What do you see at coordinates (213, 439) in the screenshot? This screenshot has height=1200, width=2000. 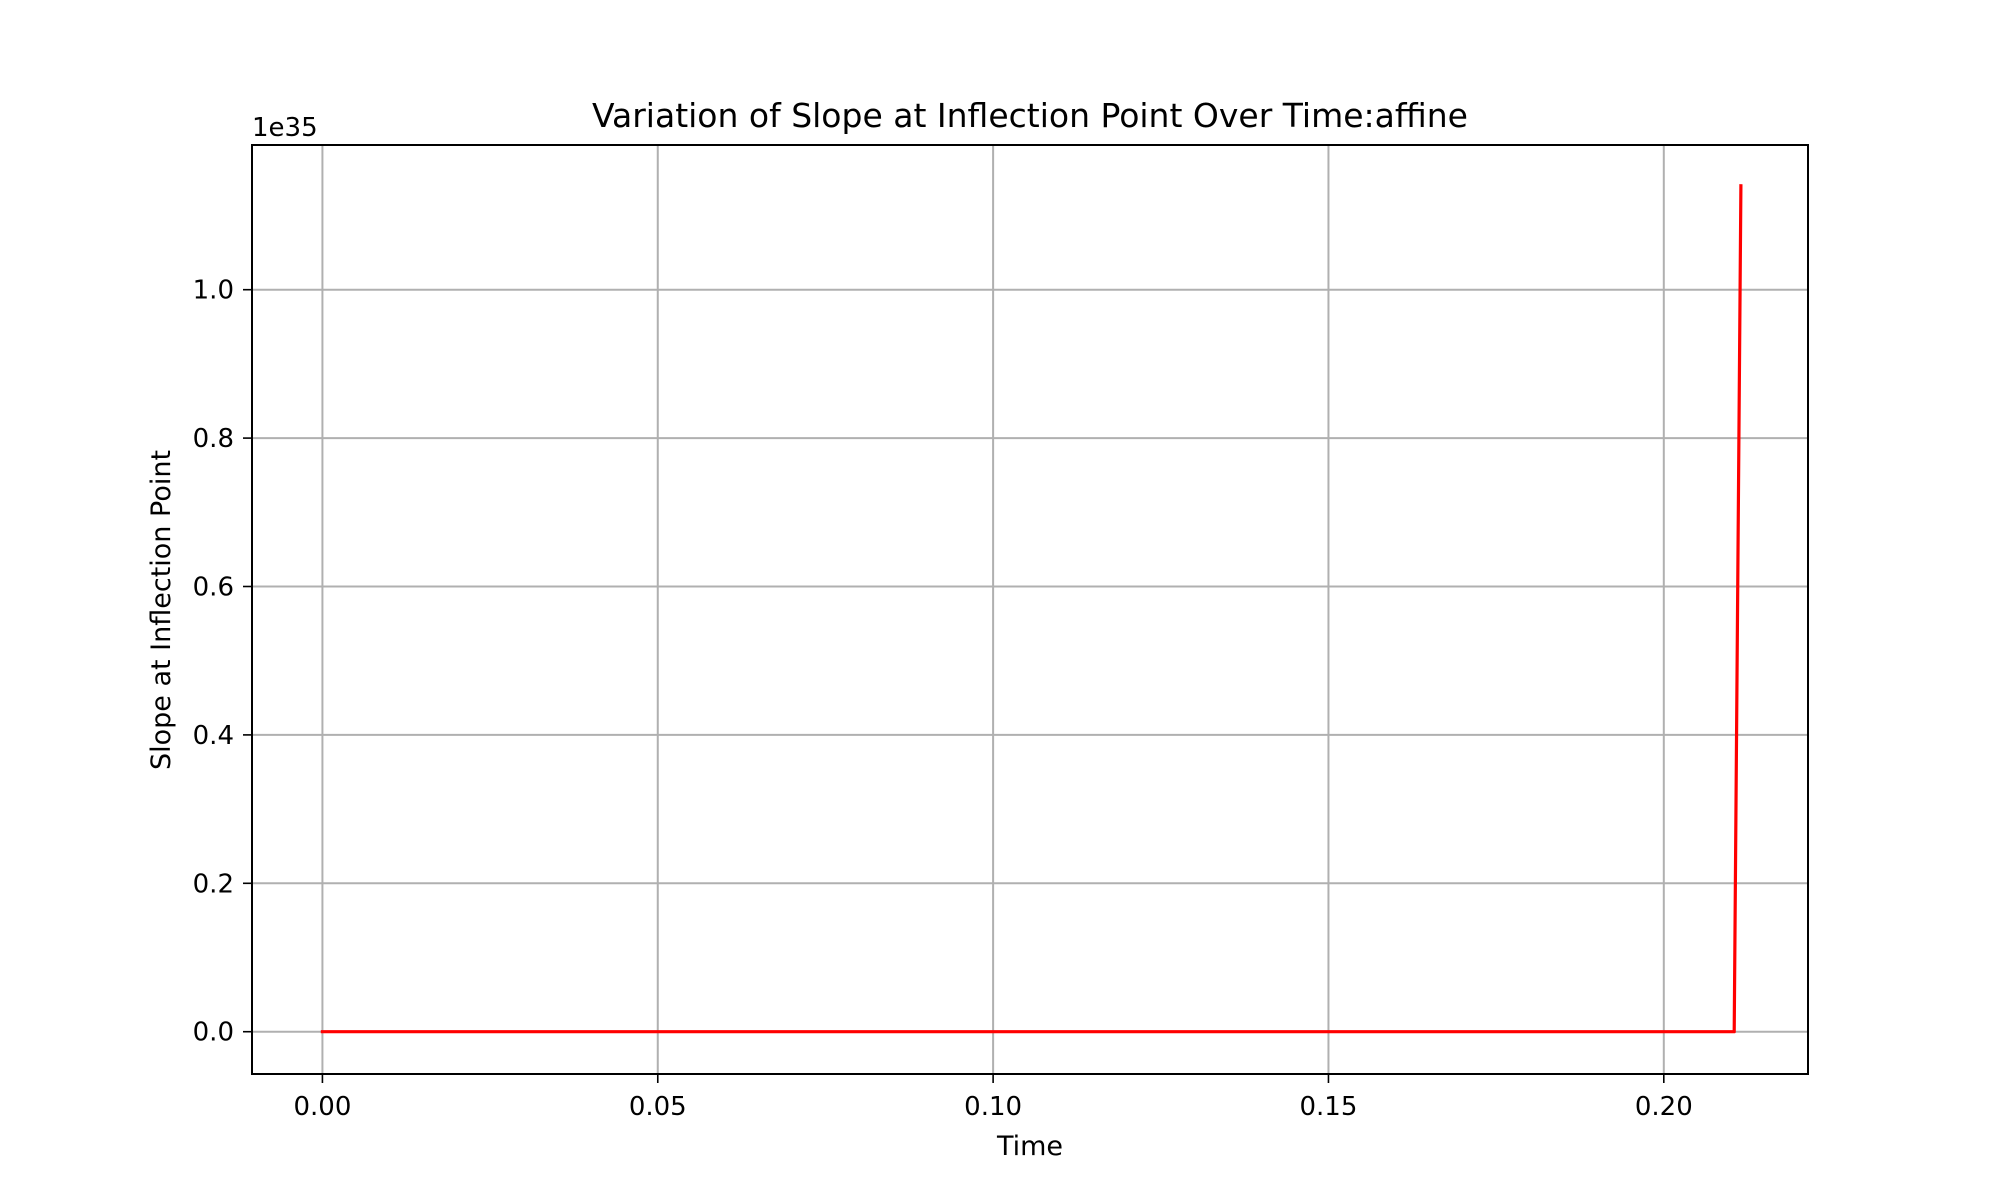 I see `y-tick-label: 0.8` at bounding box center [213, 439].